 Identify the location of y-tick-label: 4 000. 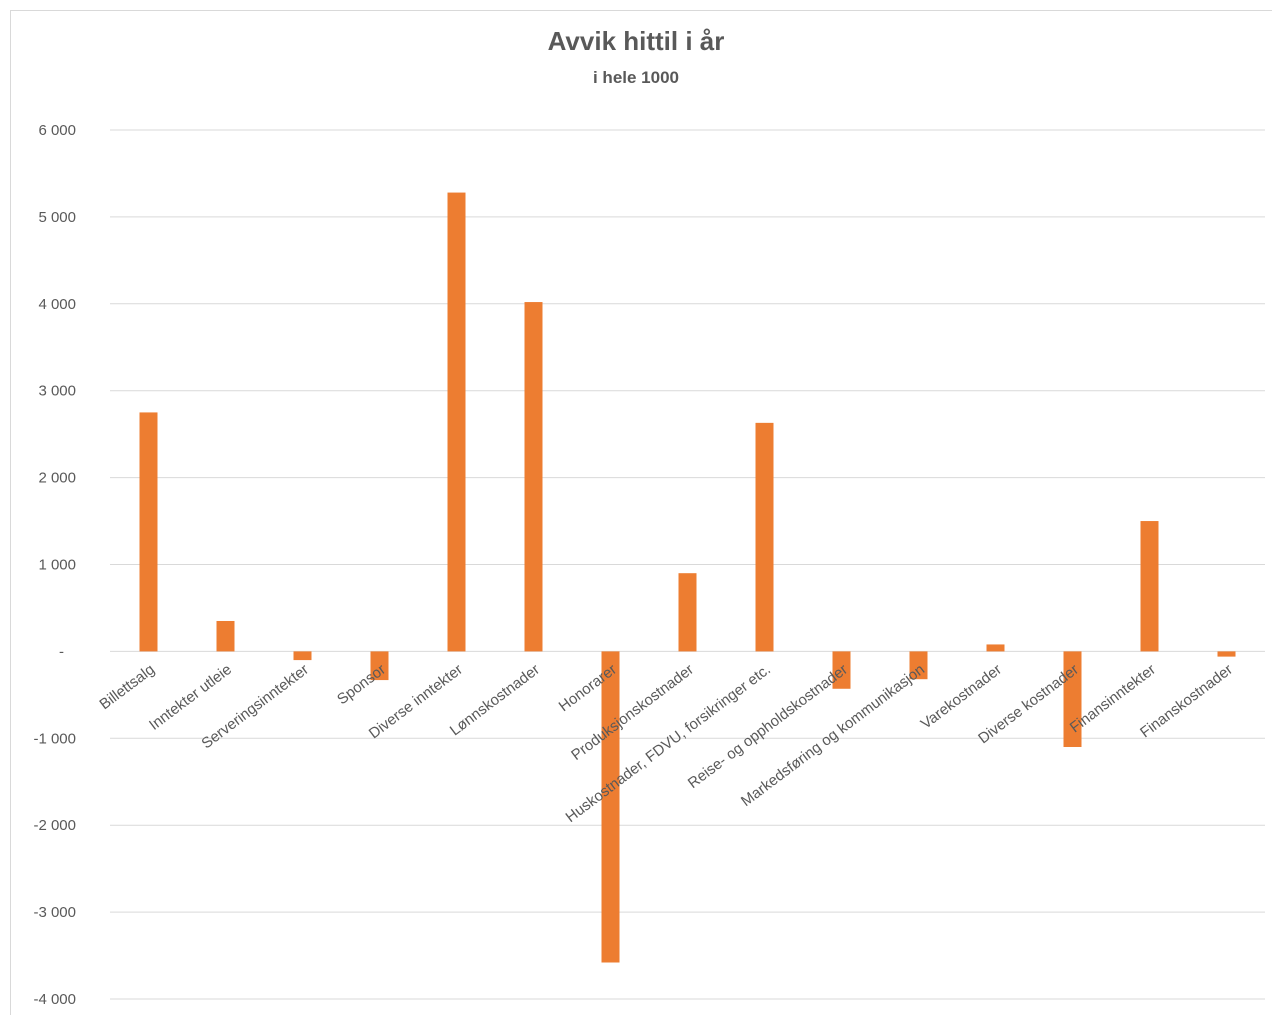
(57, 304).